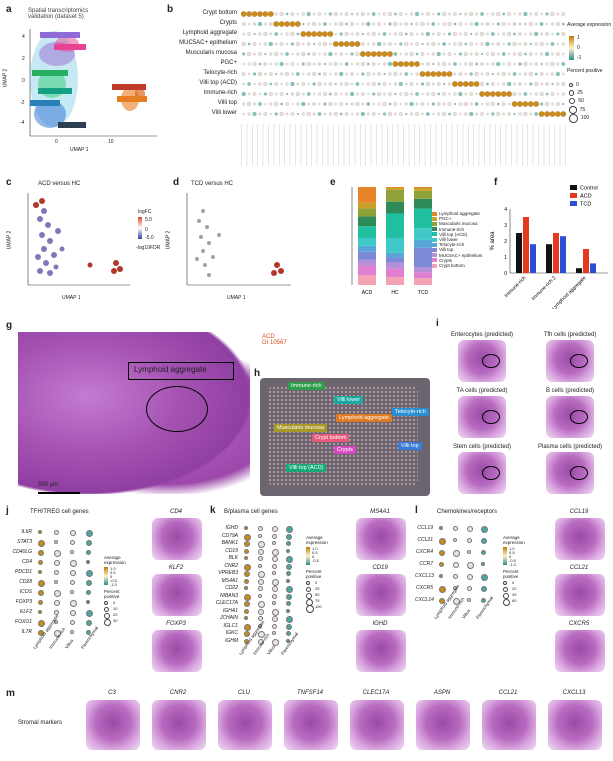  What do you see at coordinates (505, 226) in the screenshot?
I see `f-ytick: 3` at bounding box center [505, 226].